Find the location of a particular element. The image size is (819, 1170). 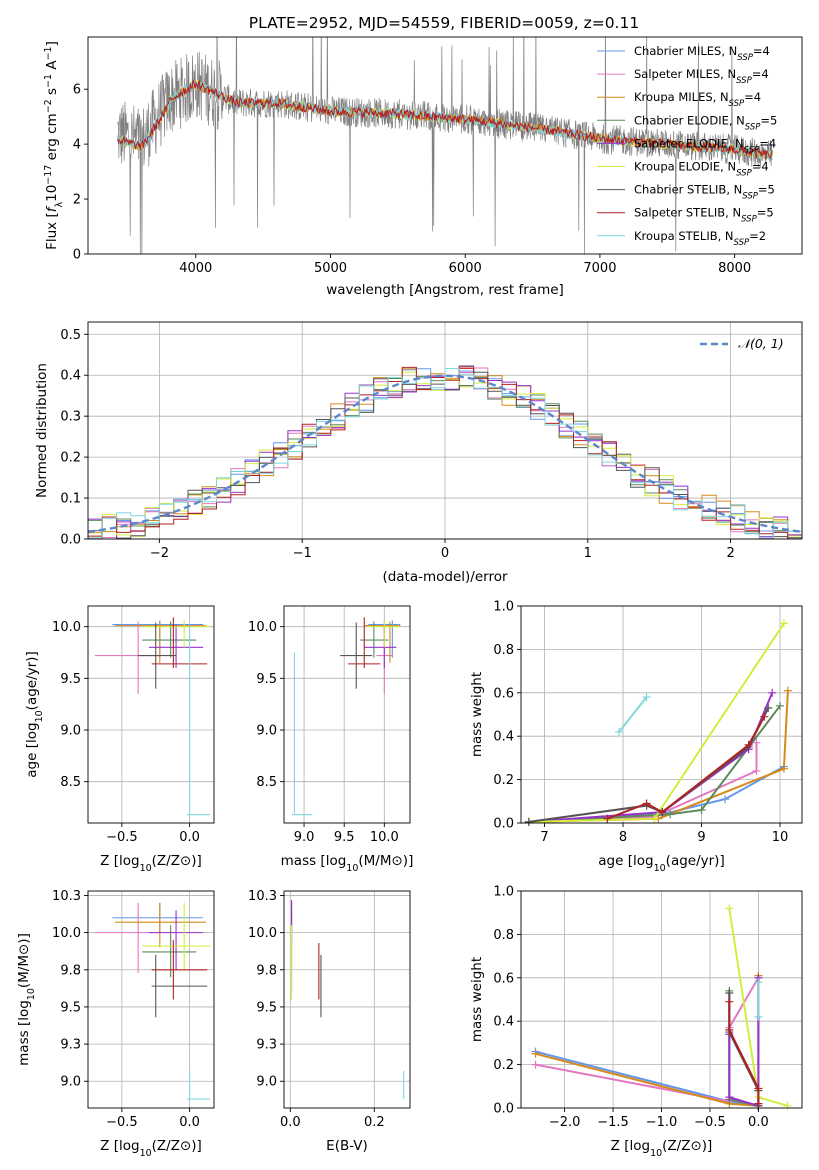

legend-label: Chabrier STELIB, NSSP=5 is located at coordinates (704, 192).